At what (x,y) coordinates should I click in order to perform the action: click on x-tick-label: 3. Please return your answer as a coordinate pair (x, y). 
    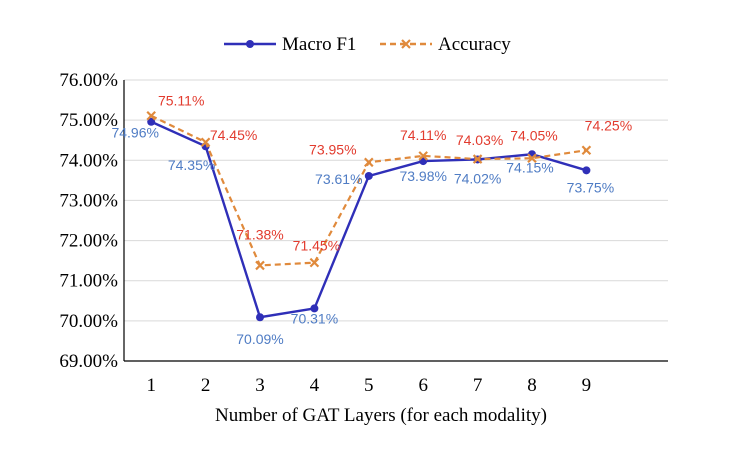
    Looking at the image, I should click on (260, 385).